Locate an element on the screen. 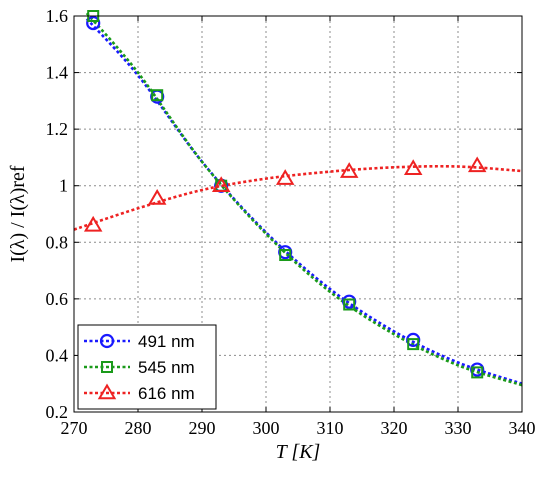 Image resolution: width=550 pixels, height=477 pixels. fit-curve-616-nm is located at coordinates (298, 197).